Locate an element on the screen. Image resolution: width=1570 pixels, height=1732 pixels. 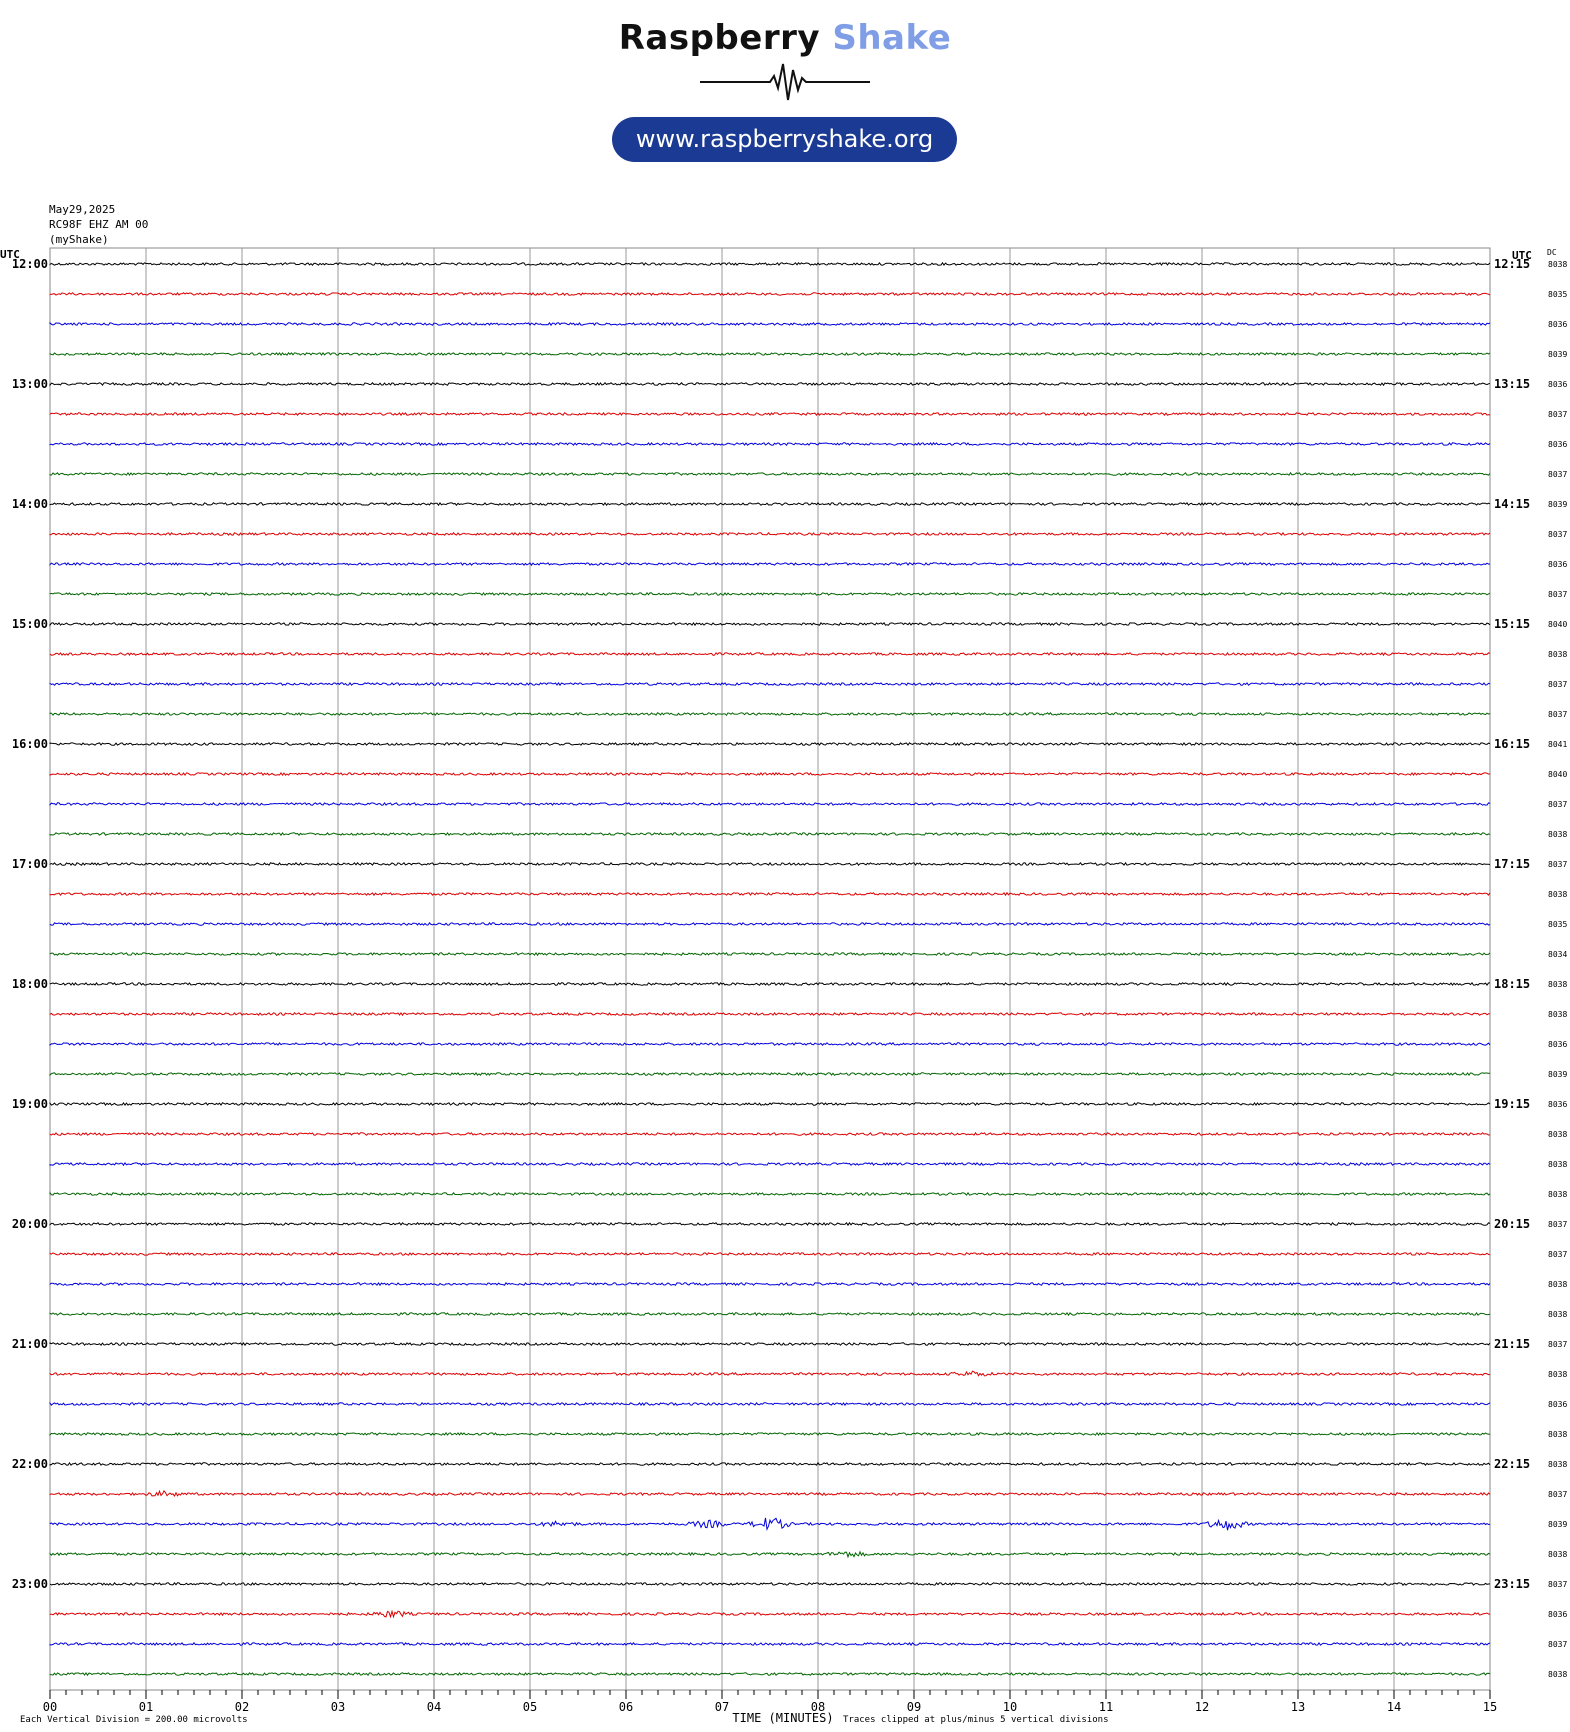
brand-title: Raspberry Shake is located at coordinates (785, 38).